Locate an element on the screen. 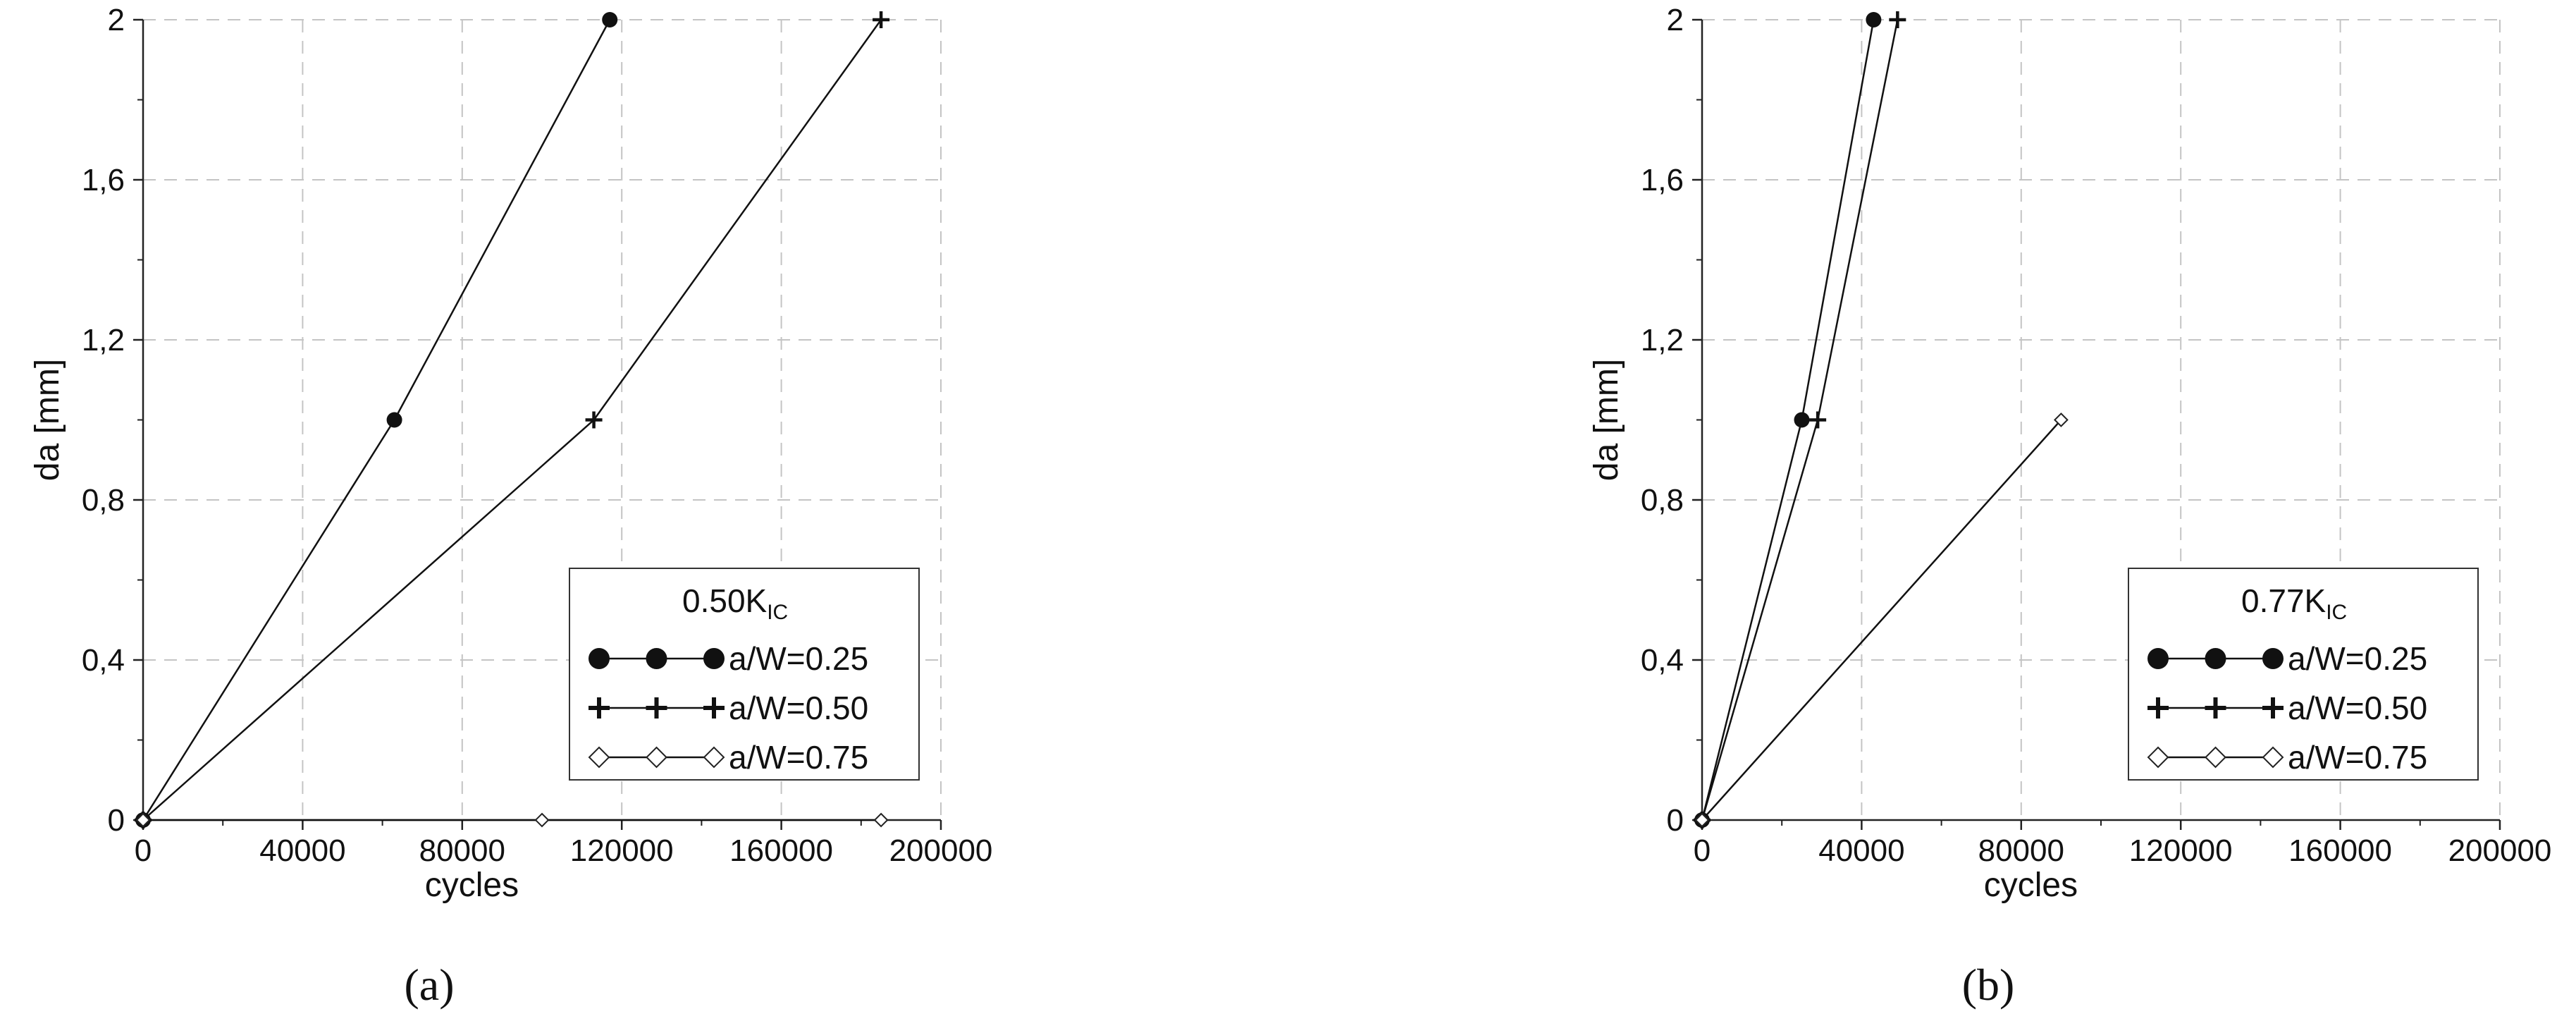 This screenshot has width=2576, height=1021. legend: 0.77KIC a/W=0.25 a/W=0.50 a/W=0.75 is located at coordinates (2303, 674).